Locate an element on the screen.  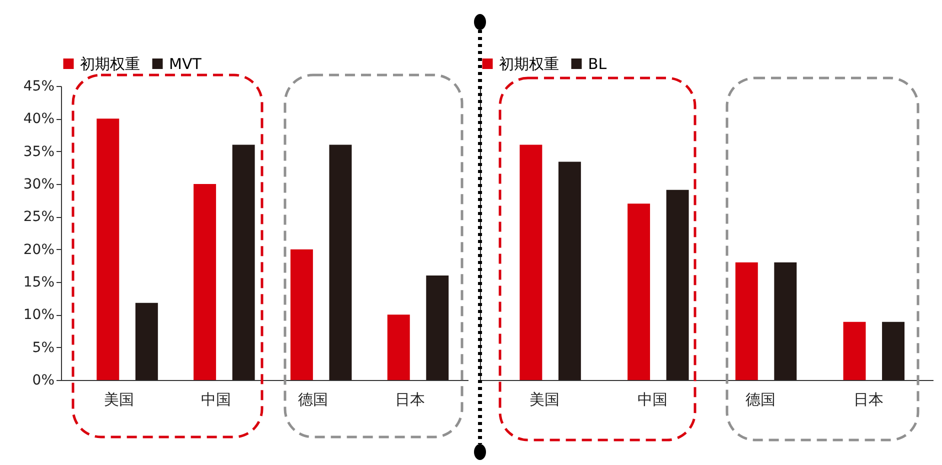
y-tick-label: 10% is located at coordinates (38, 315).